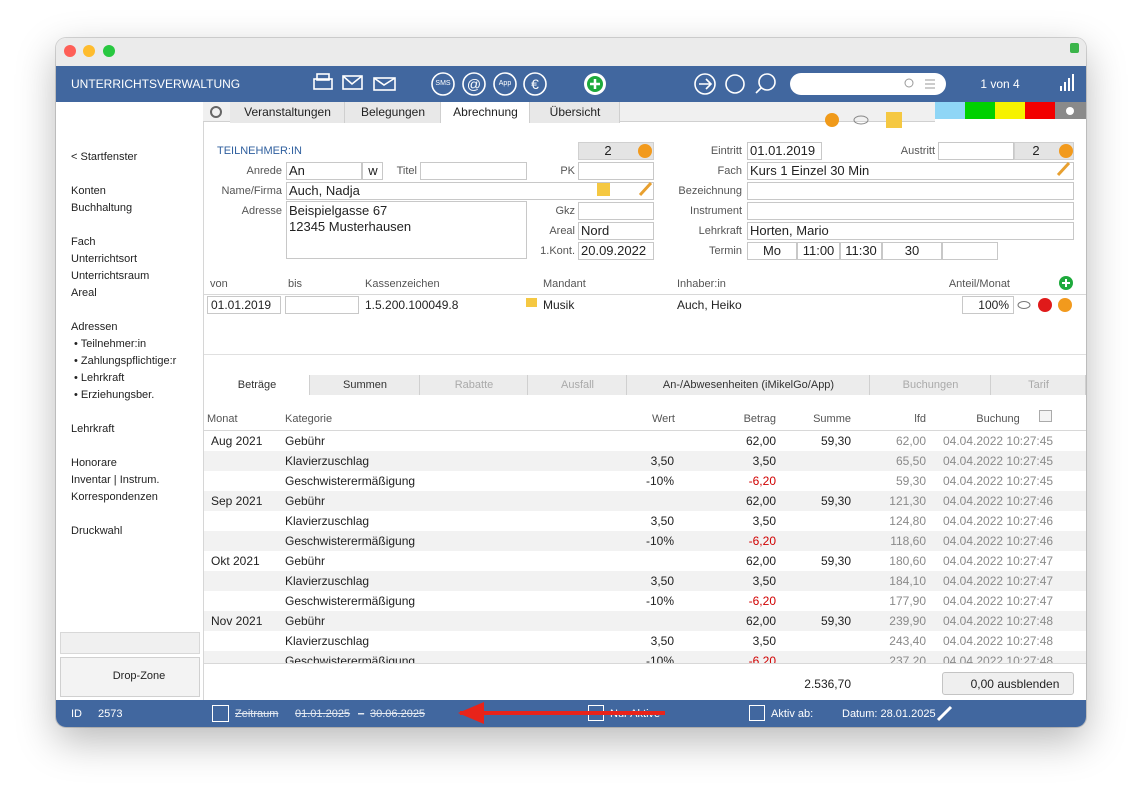 This screenshot has height=802, width=1142. Describe the element at coordinates (327, 641) in the screenshot. I see `cell: Klavierzuschlag` at that location.